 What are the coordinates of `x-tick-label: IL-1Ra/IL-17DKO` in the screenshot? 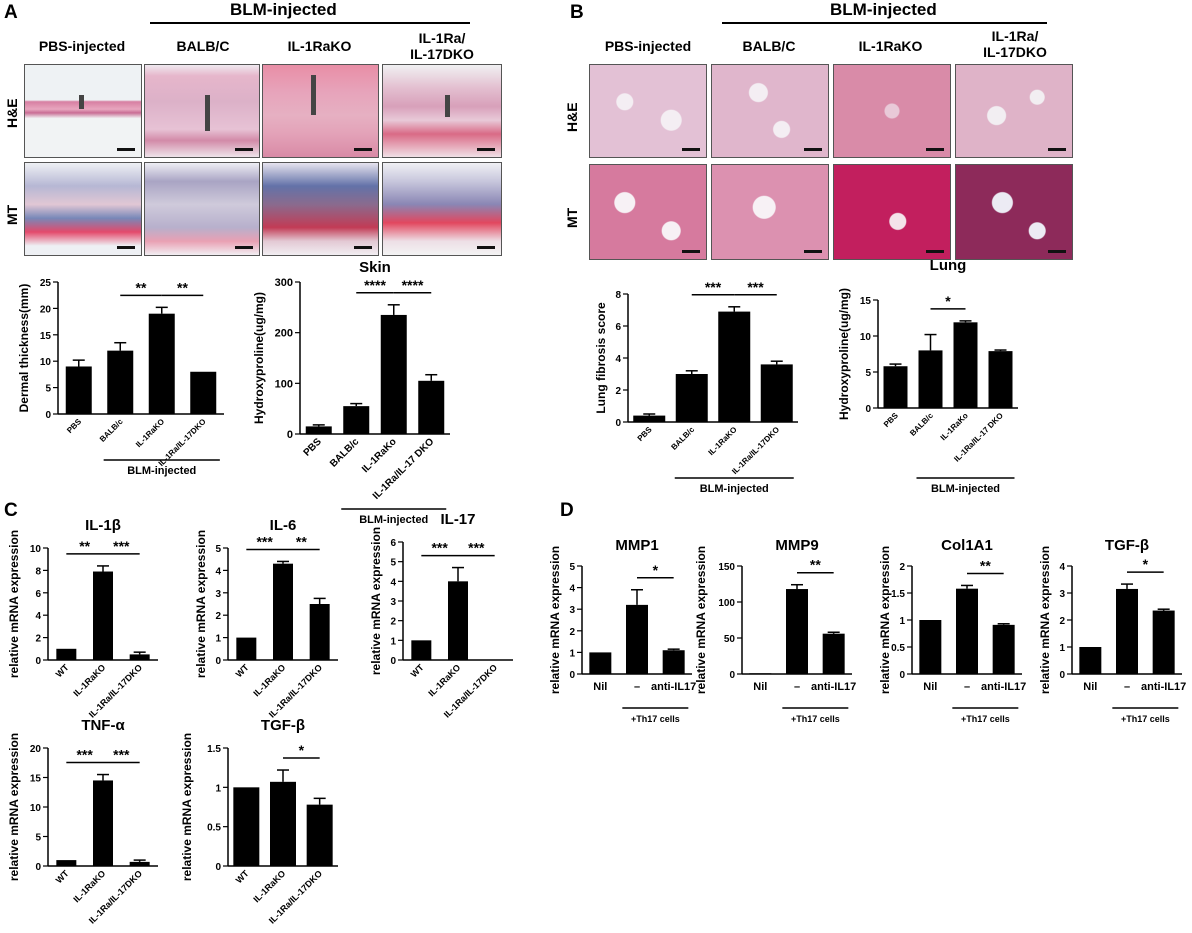 It's located at (755, 450).